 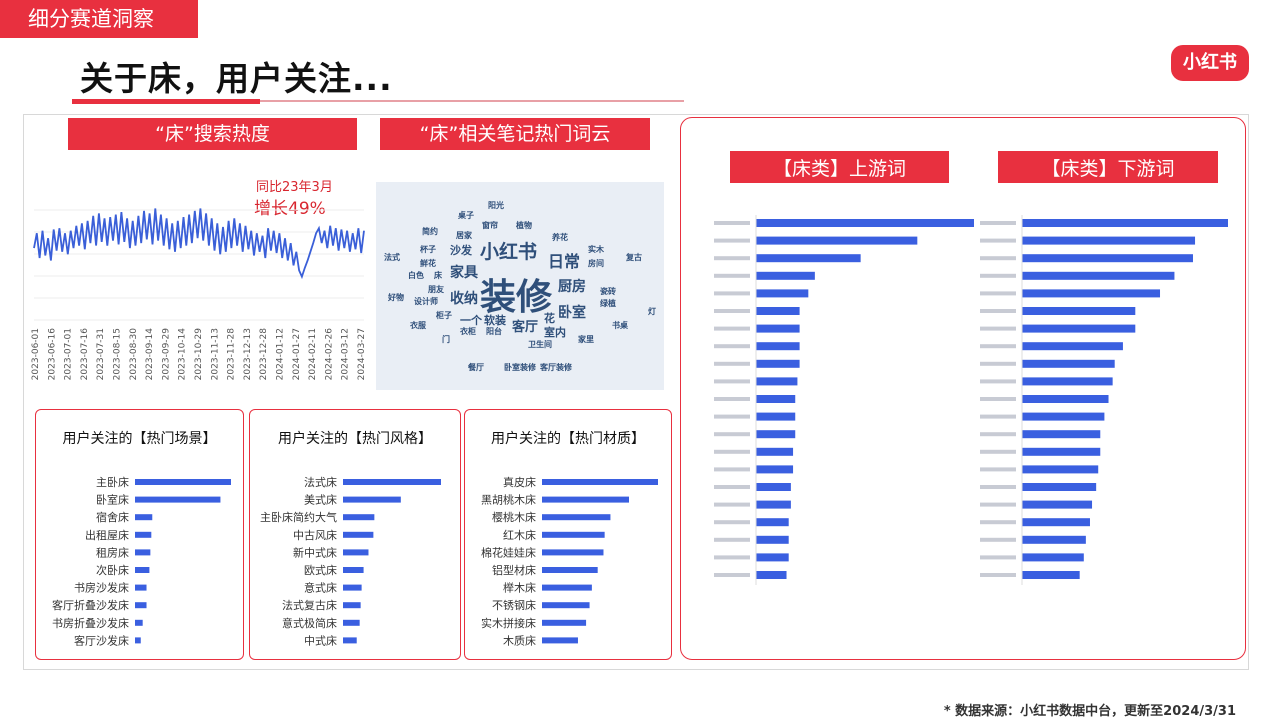 What do you see at coordinates (540, 344) in the screenshot?
I see `cloud-word: 卫生间` at bounding box center [540, 344].